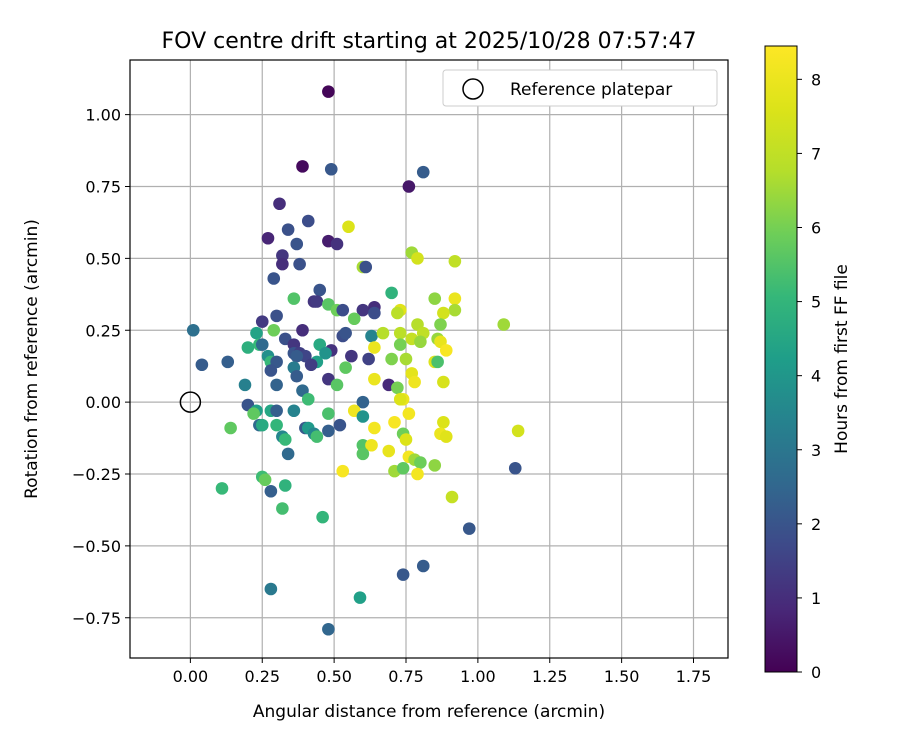 This screenshot has width=900, height=750. What do you see at coordinates (103, 402) in the screenshot?
I see `y-tick-label: 0.00` at bounding box center [103, 402].